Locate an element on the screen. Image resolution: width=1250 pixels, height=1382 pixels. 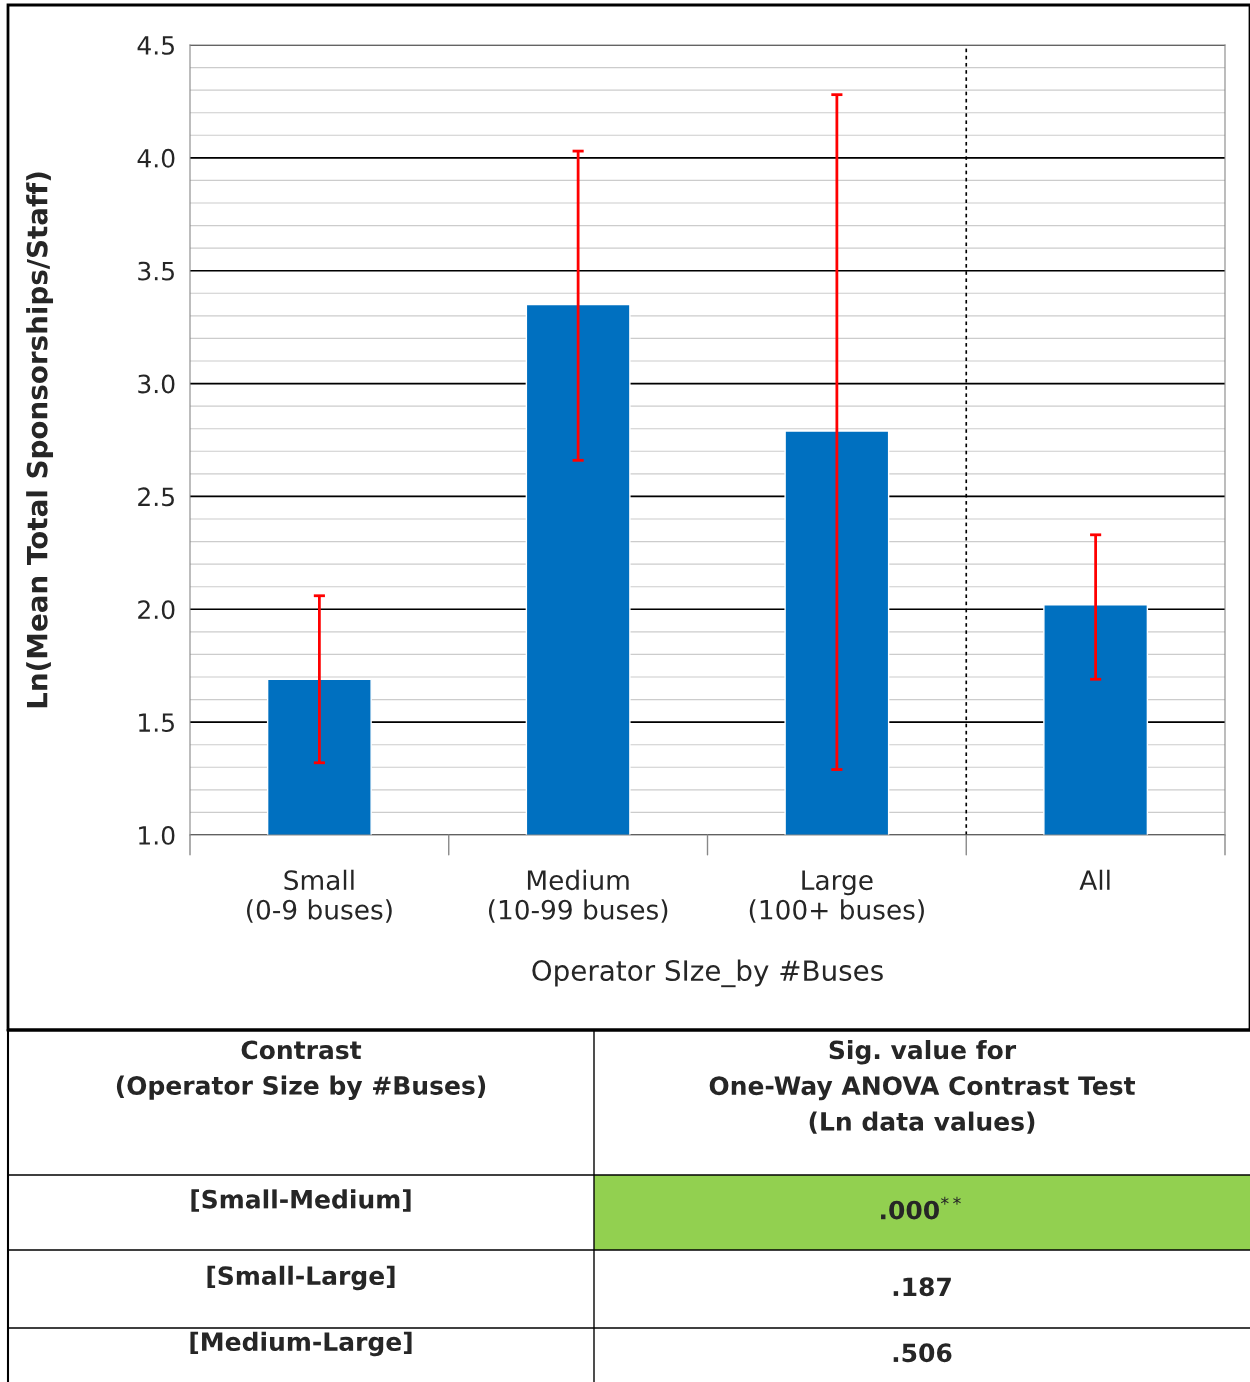
x-tick-label: Medium (10-99 buses) is located at coordinates (578, 896).